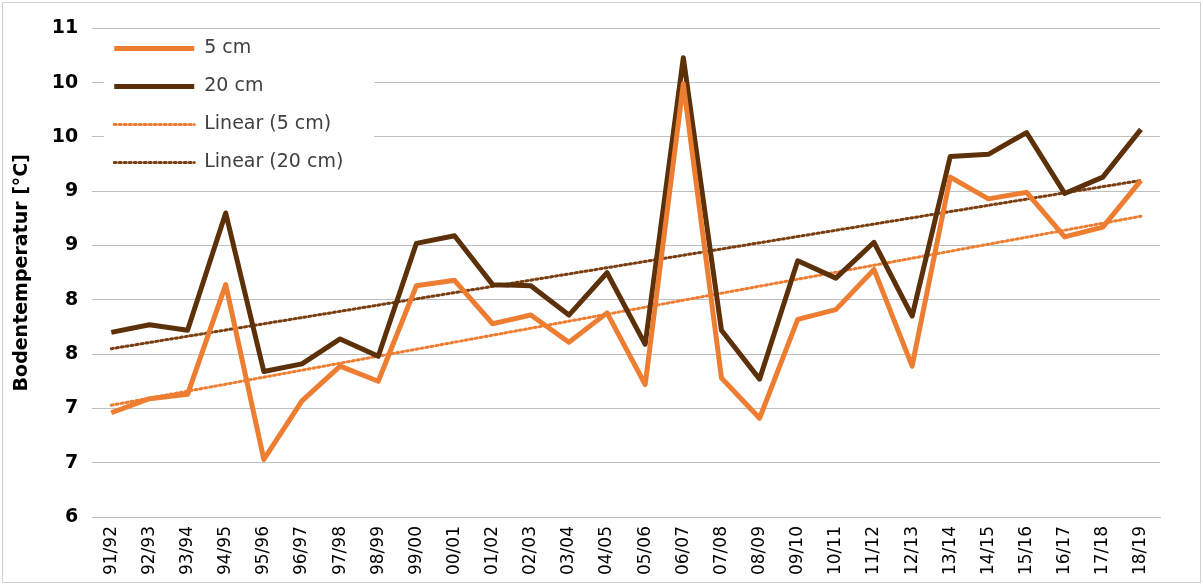 This screenshot has height=585, width=1203. I want to click on legend-label: Linear (20 cm), so click(274, 160).